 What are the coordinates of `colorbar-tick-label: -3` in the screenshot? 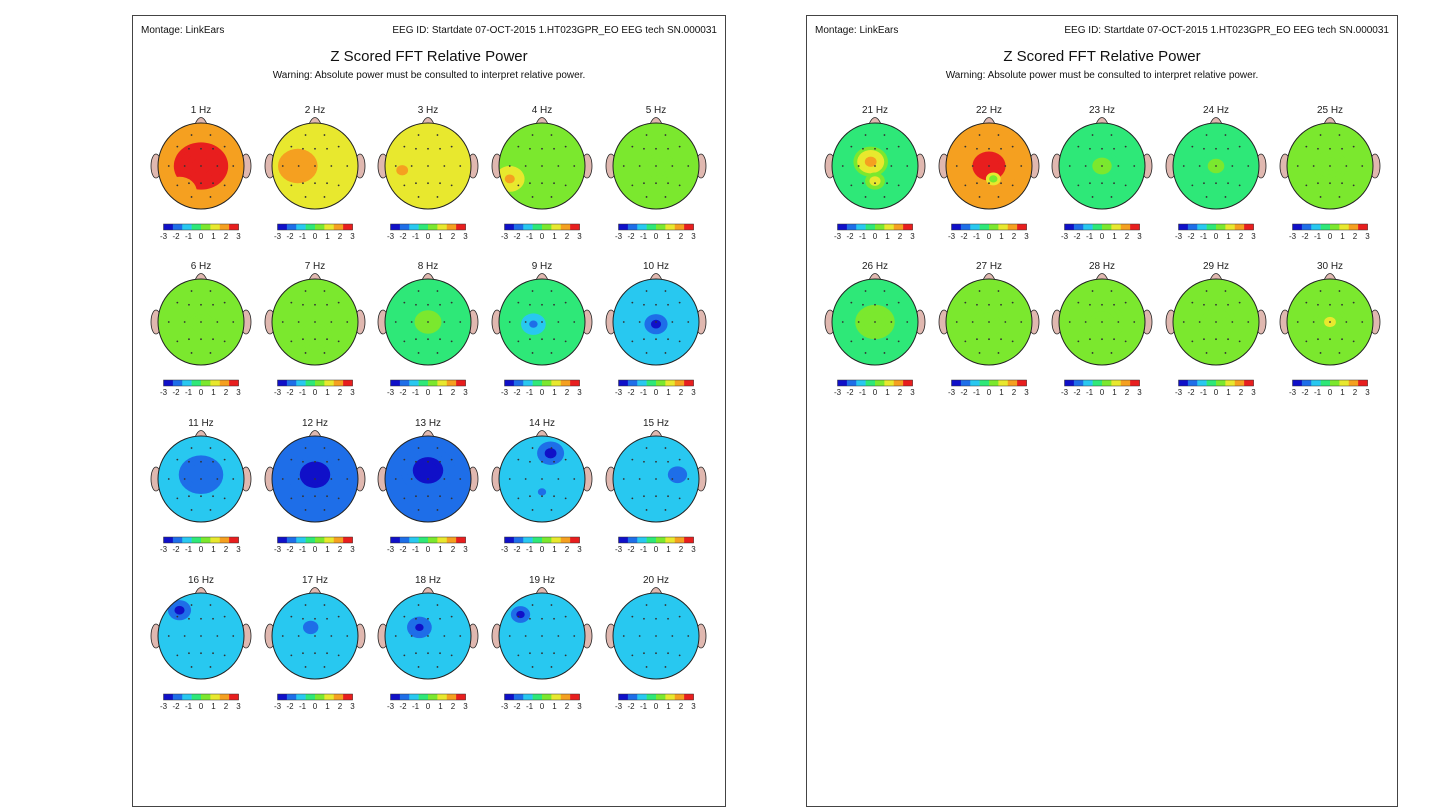 It's located at (505, 236).